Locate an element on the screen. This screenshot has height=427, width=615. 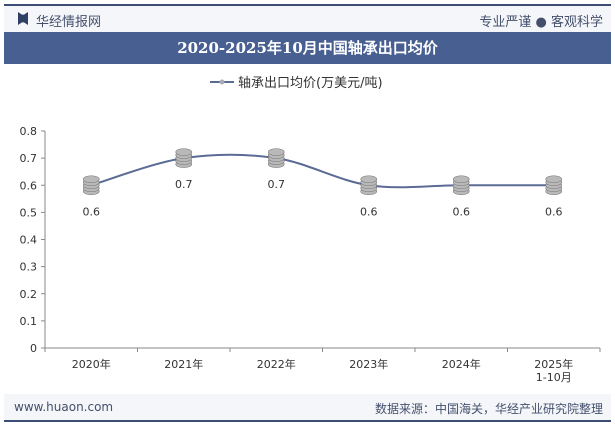
y-tick-label: 0.4 is located at coordinates (29, 240).